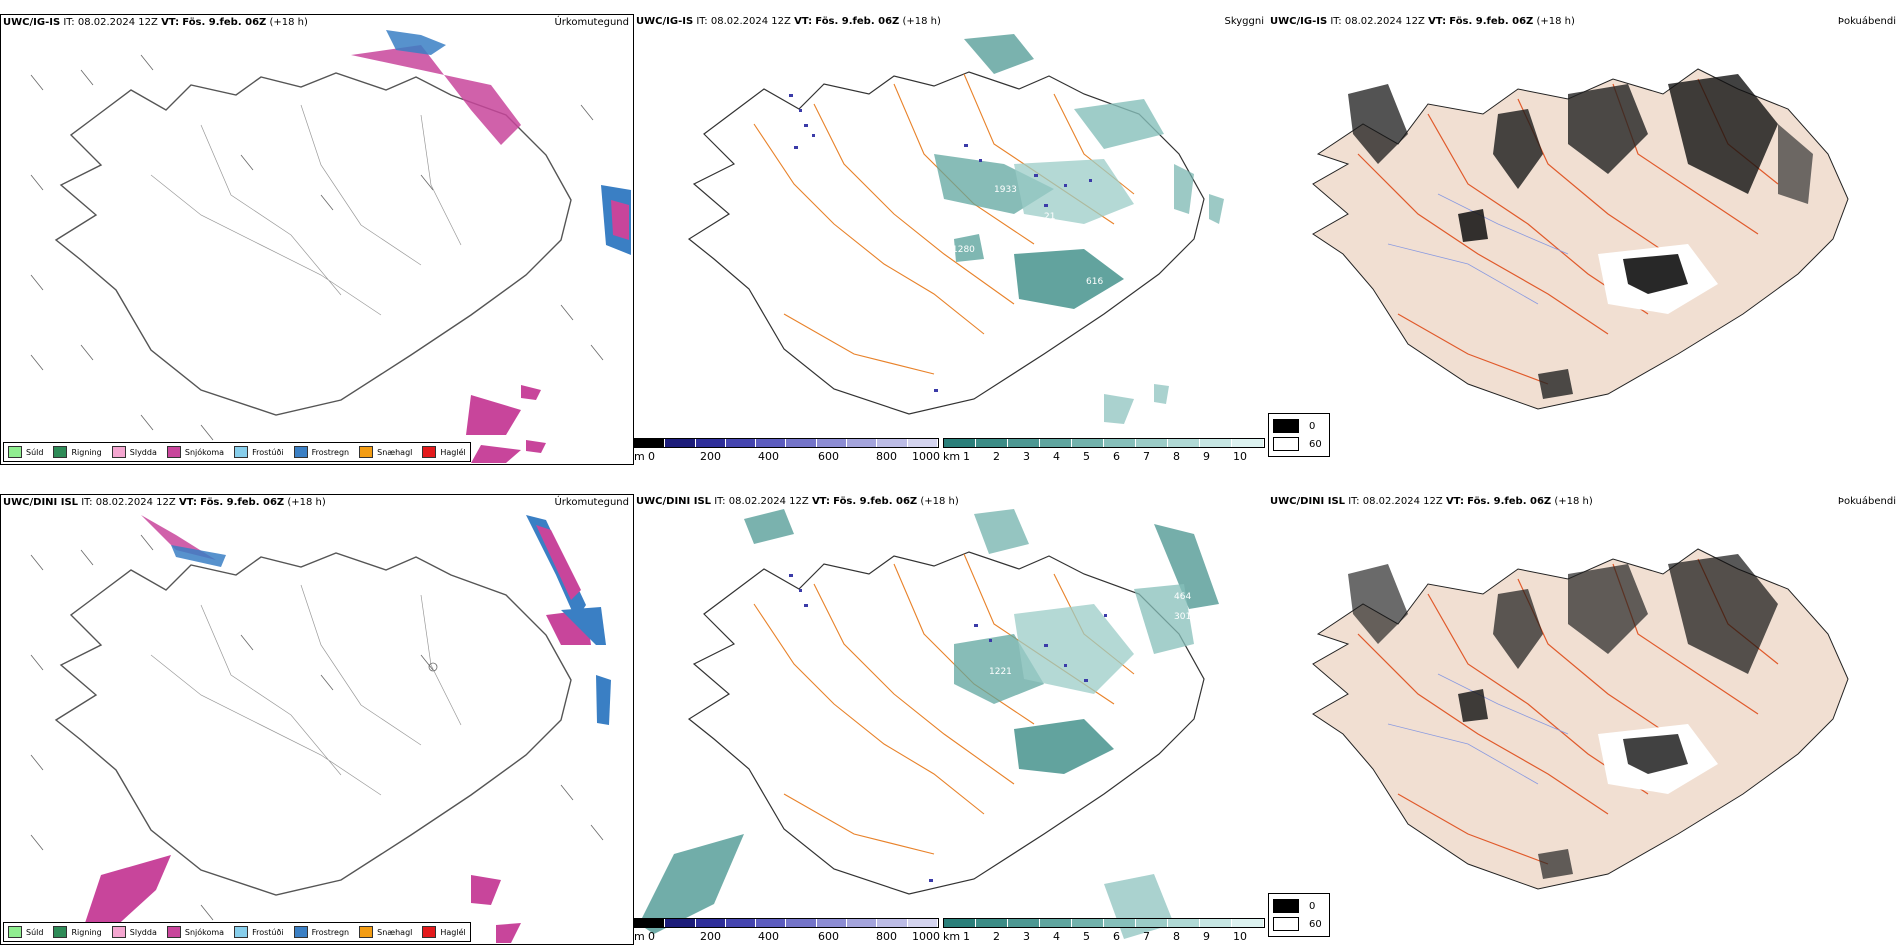 This screenshot has width=1900, height=950. I want to click on panel-title: Skyggni, so click(1244, 21).